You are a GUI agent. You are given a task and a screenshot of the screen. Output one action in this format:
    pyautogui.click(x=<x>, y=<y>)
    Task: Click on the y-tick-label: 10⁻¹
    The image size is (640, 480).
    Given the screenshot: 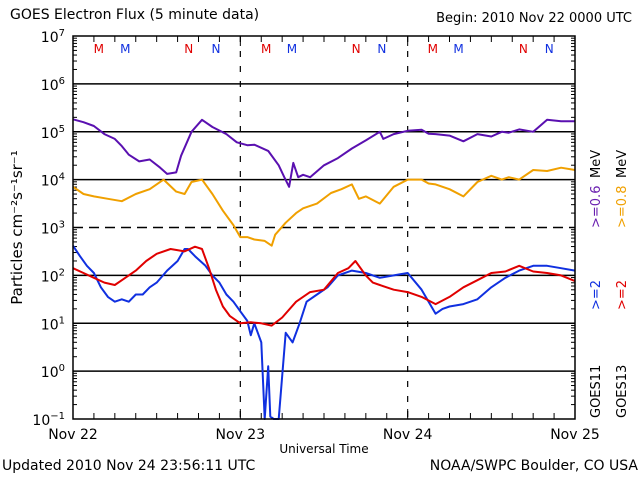 What is the action you would take?
    pyautogui.click(x=48, y=420)
    